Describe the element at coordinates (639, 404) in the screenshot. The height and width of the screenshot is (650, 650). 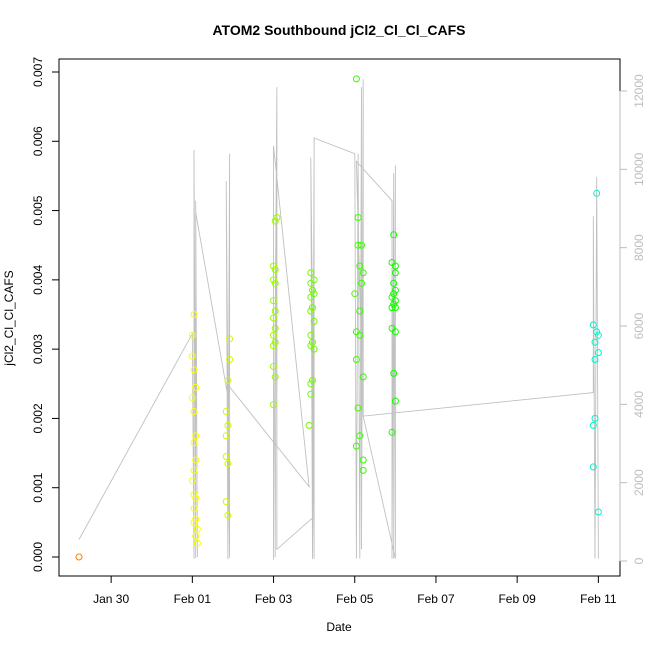
I see `y2-tick-label: 4000` at that location.